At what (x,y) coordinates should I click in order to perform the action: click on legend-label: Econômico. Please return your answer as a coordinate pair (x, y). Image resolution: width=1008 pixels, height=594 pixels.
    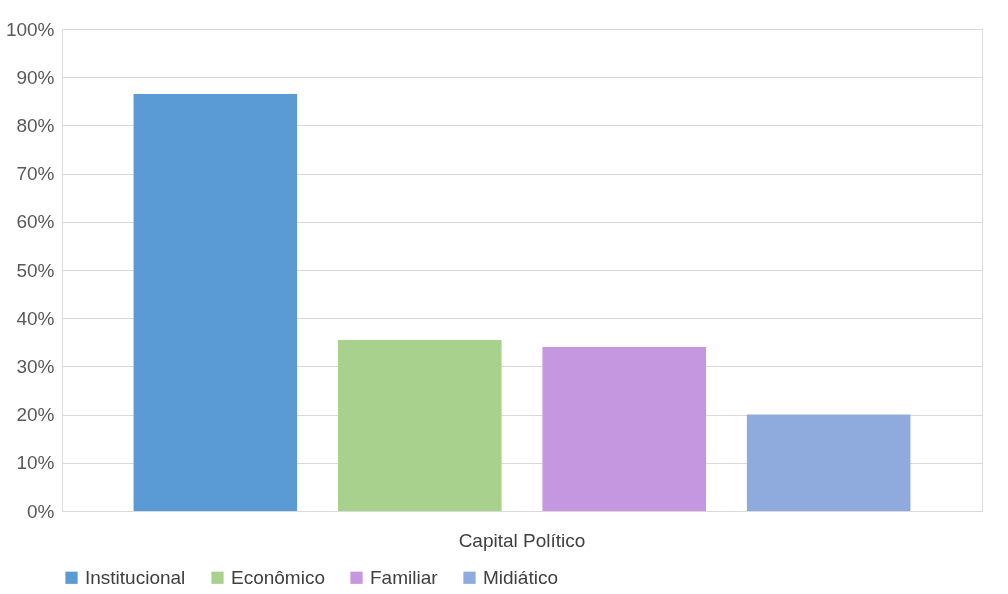
    Looking at the image, I should click on (278, 577).